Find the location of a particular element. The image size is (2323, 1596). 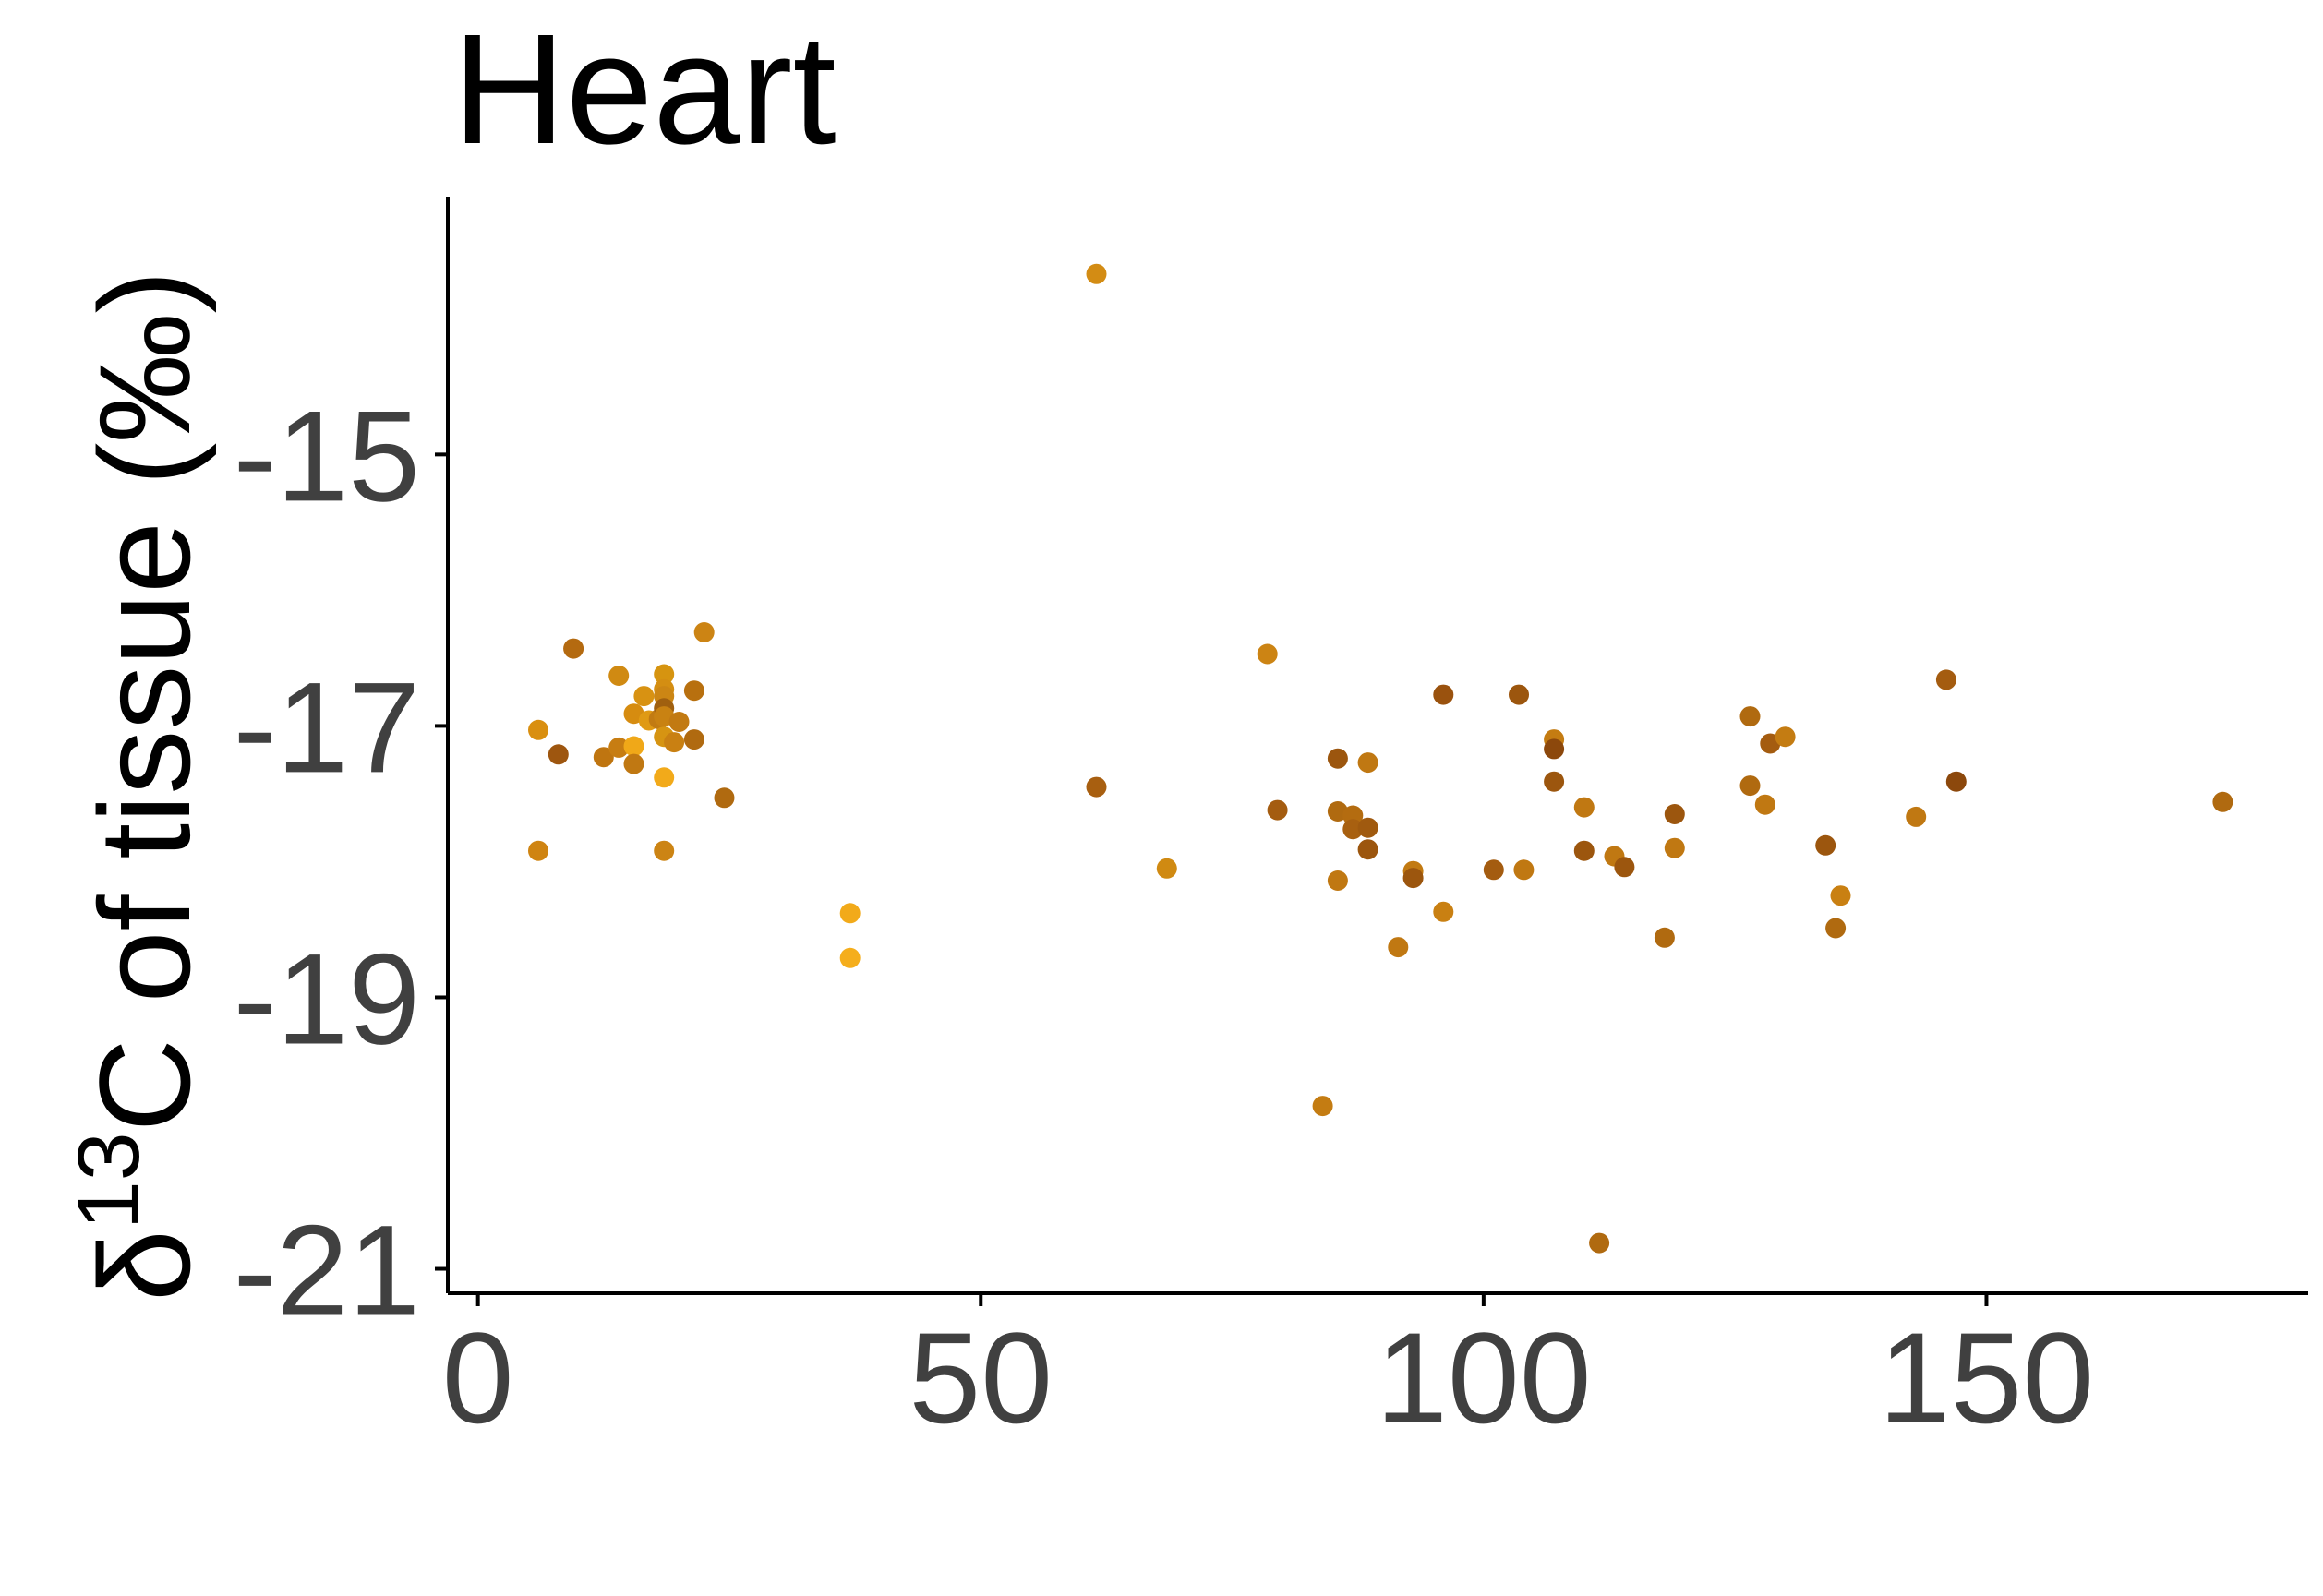

y-axis-label: δ13C of tissue (‰) is located at coordinates (138, 786).